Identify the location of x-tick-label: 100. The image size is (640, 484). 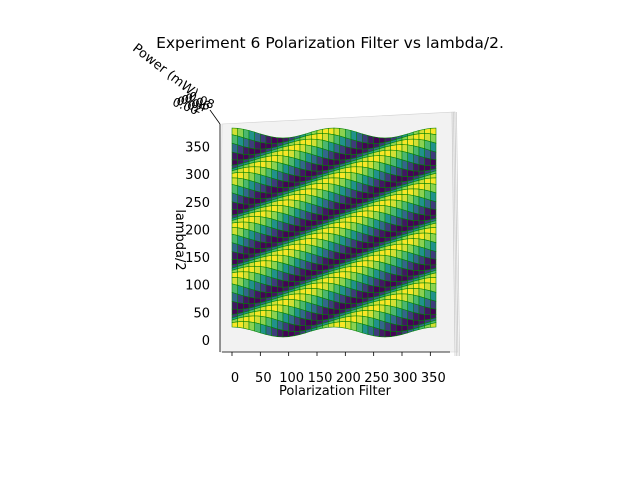
(291, 378).